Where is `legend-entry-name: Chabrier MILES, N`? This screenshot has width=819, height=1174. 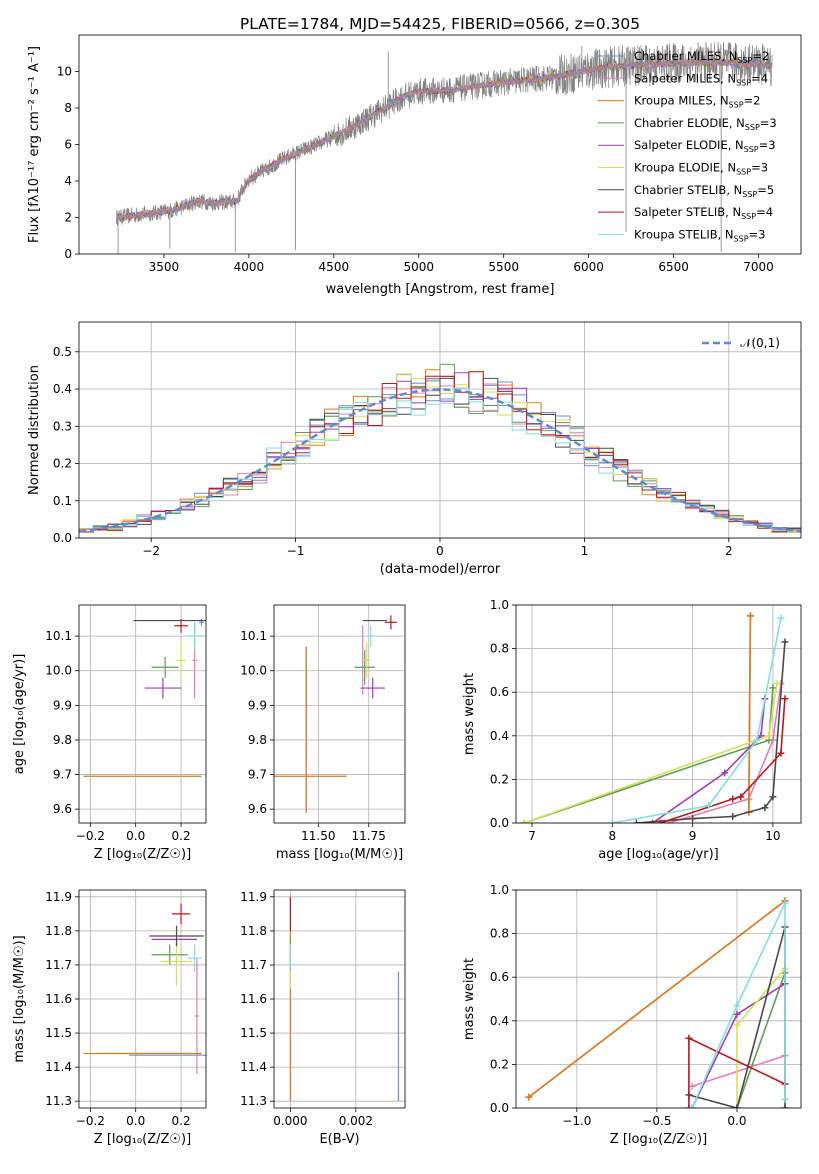
legend-entry-name: Chabrier MILES, N is located at coordinates (685, 56).